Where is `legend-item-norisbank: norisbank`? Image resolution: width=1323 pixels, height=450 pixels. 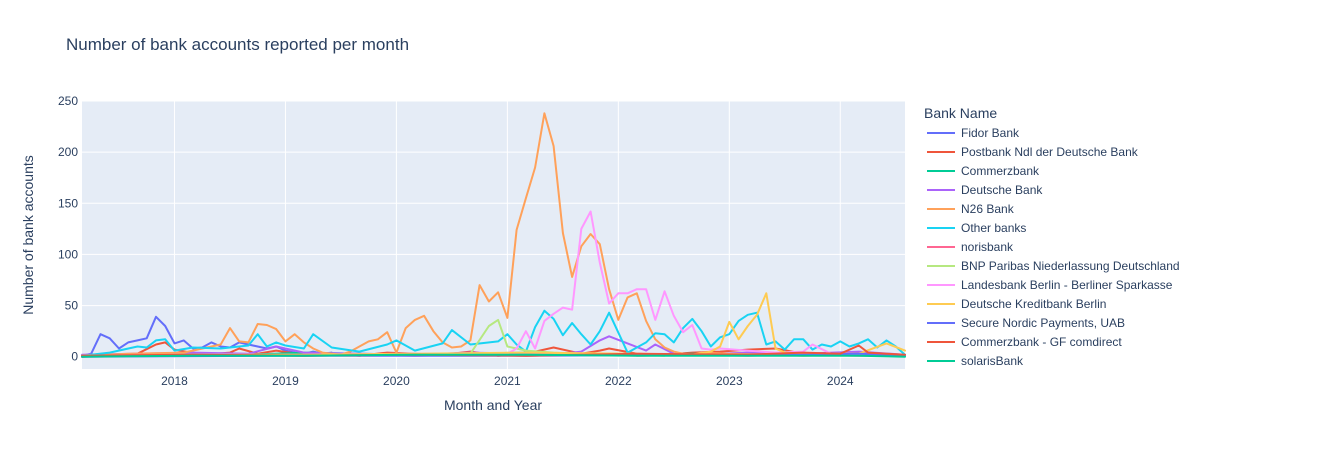 legend-item-norisbank: norisbank is located at coordinates (970, 247).